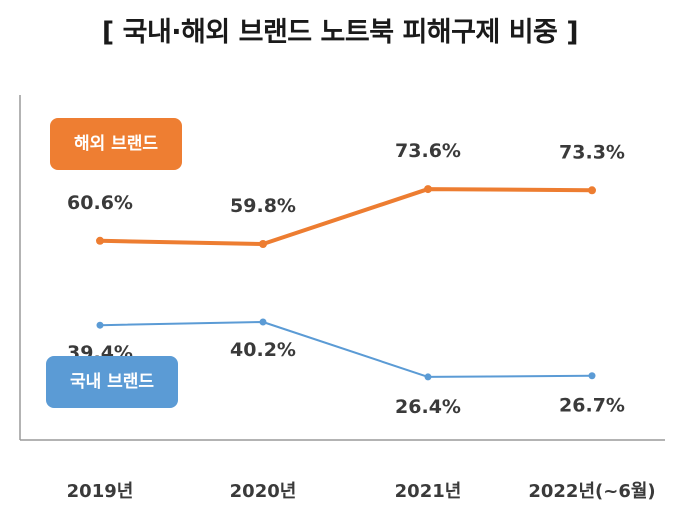 The height and width of the screenshot is (520, 680). I want to click on data-label-foreign-1: 59.8%, so click(263, 206).